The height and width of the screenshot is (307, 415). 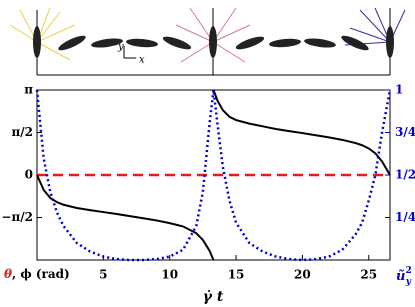 I want to click on y2-label-sup: 2, so click(x=408, y=271).